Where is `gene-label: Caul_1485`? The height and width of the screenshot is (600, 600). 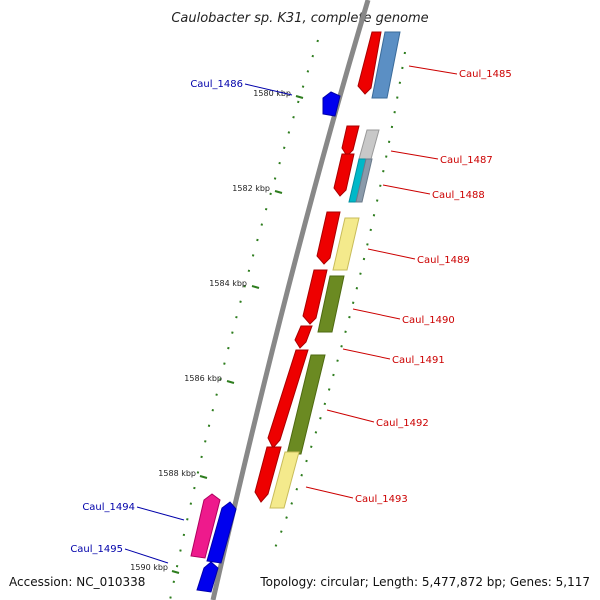
gene-label: Caul_1485 is located at coordinates (485, 74).